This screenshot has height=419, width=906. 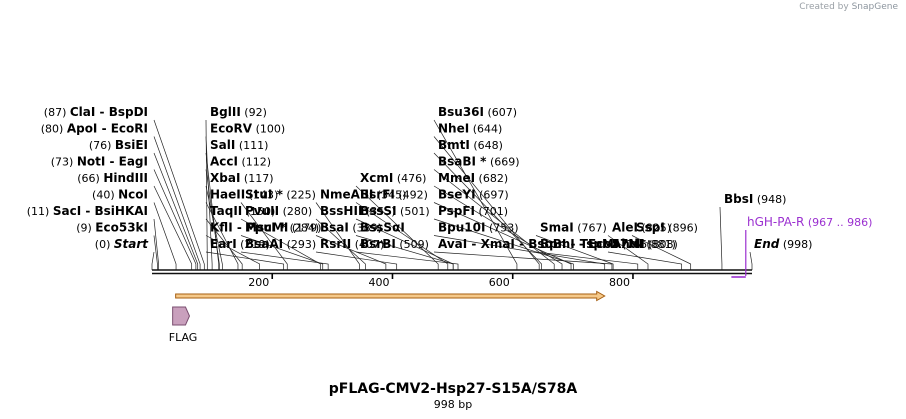 What do you see at coordinates (457, 195) in the screenshot?
I see `site-name: BseYI` at bounding box center [457, 195].